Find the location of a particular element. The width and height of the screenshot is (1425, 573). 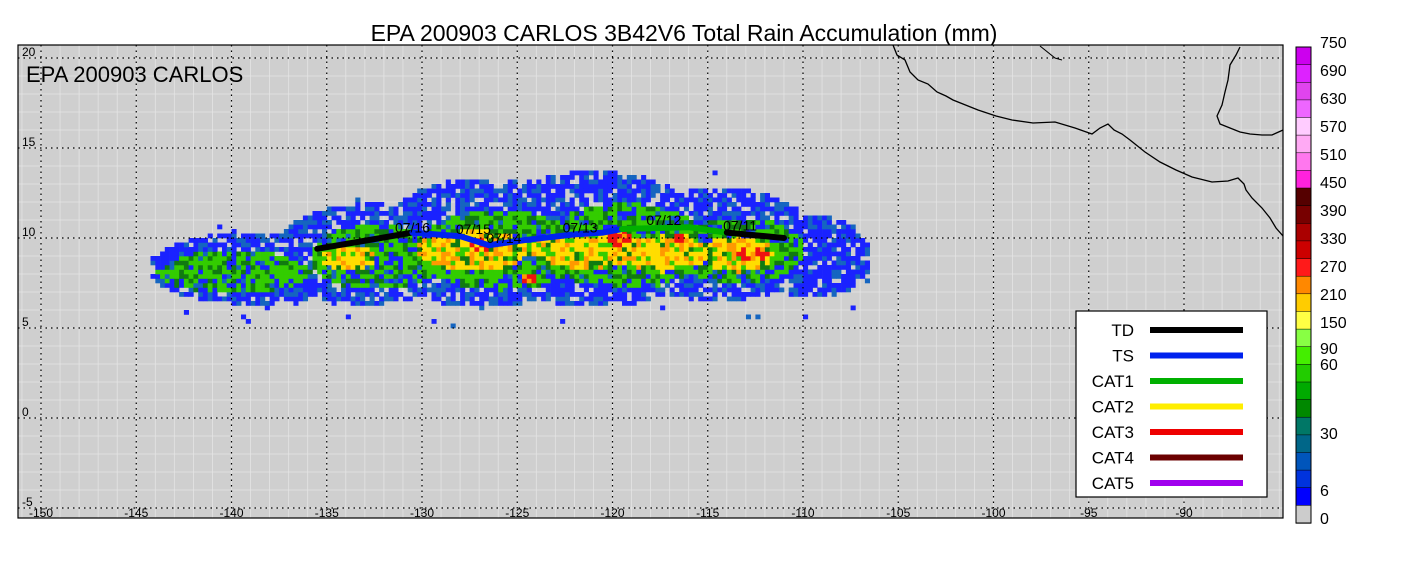

legend-label: CAT5 is located at coordinates (1113, 483).